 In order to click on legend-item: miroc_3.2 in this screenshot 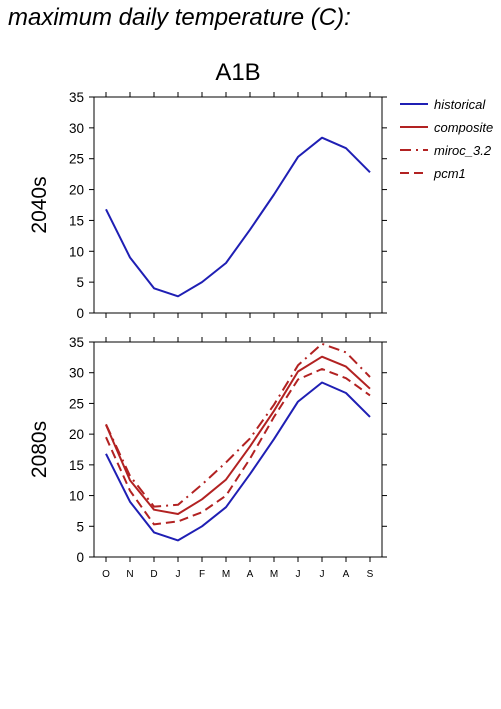, I will do `click(446, 150)`.